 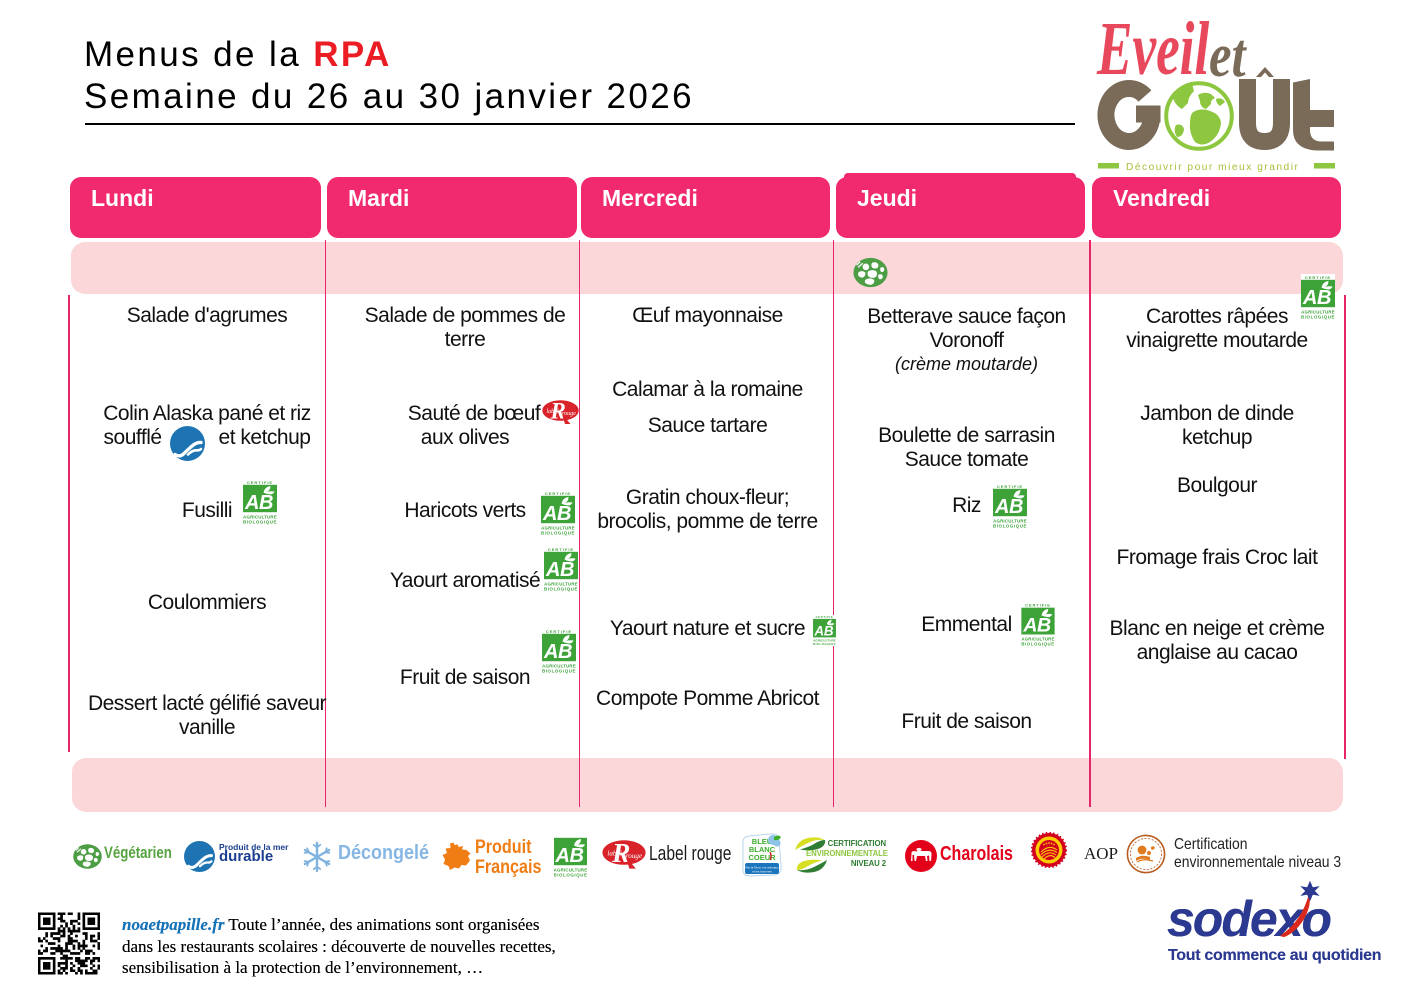 I want to click on svg-text: Par la Terre, les animaux, so click(x=762, y=868).